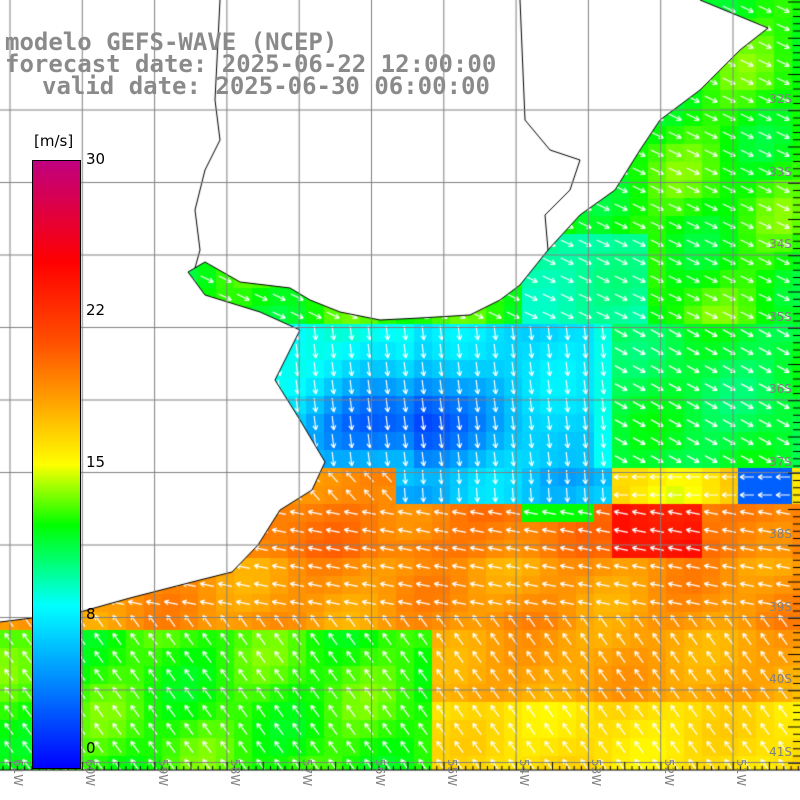 The height and width of the screenshot is (800, 800). Describe the element at coordinates (780, 316) in the screenshot. I see `latitude-label: 35S` at that location.